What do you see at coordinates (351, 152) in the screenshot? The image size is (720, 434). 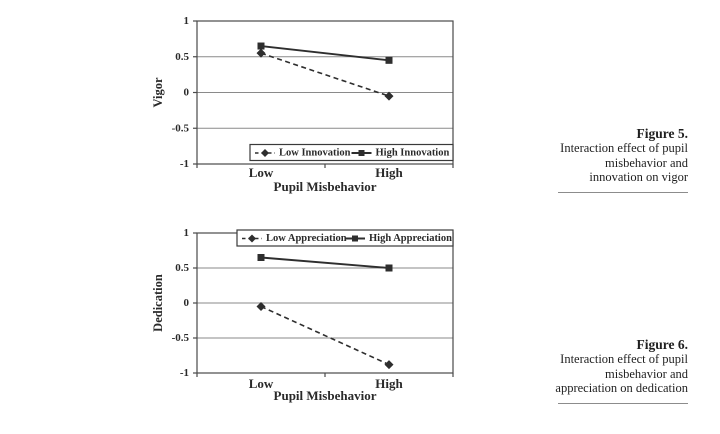 I see `legend: Low Innovation High Innovation` at bounding box center [351, 152].